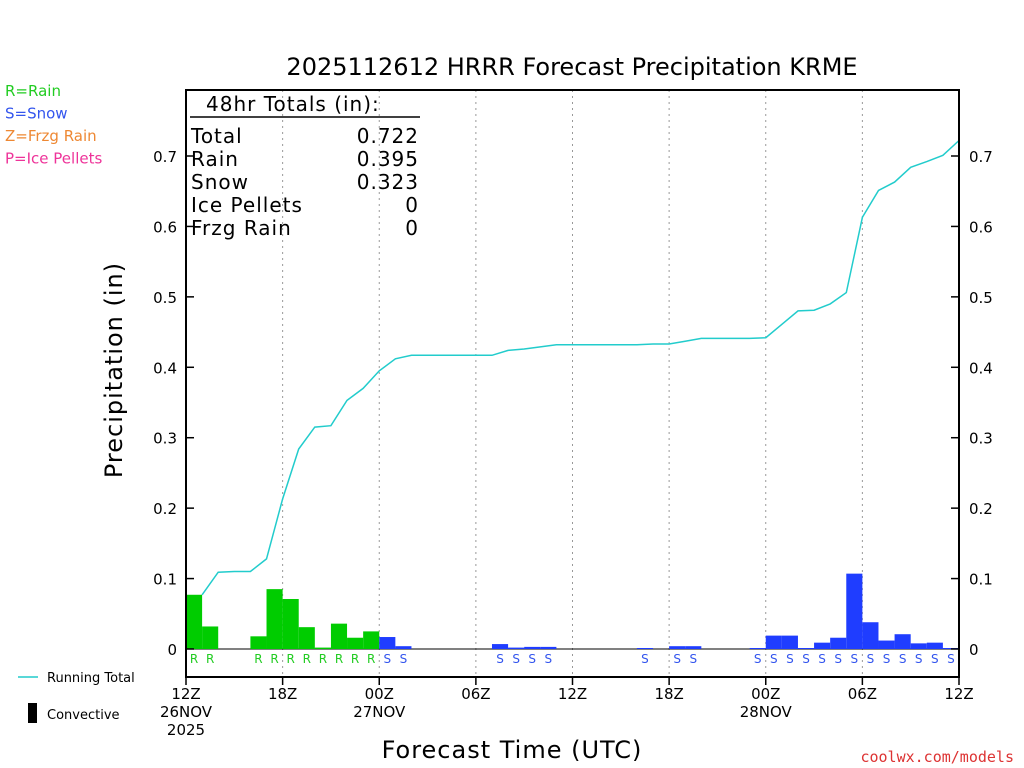  What do you see at coordinates (388, 182) in the screenshot?
I see `totals-row-value: 0.323` at bounding box center [388, 182].